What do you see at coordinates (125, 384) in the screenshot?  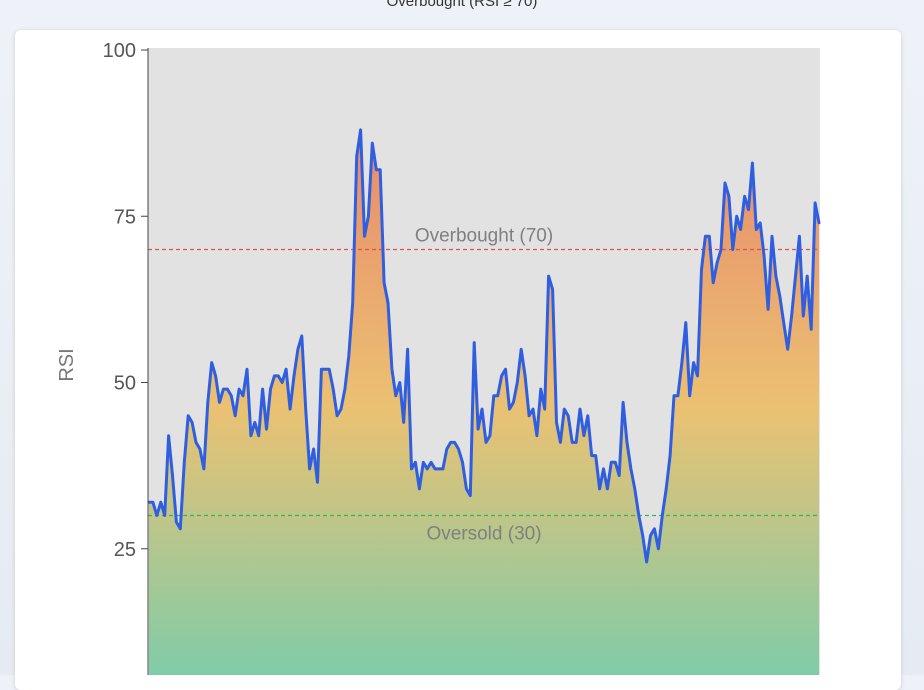 I see `y-tick-label: 50` at bounding box center [125, 384].